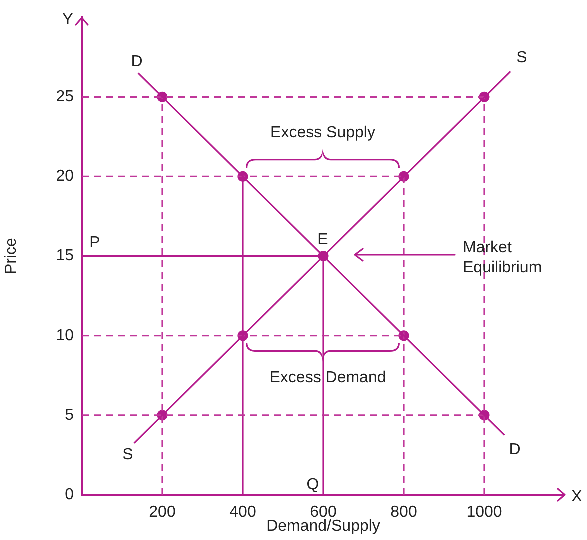 Image resolution: width=587 pixels, height=540 pixels. What do you see at coordinates (69, 415) in the screenshot?
I see `y-tick-label: 5` at bounding box center [69, 415].